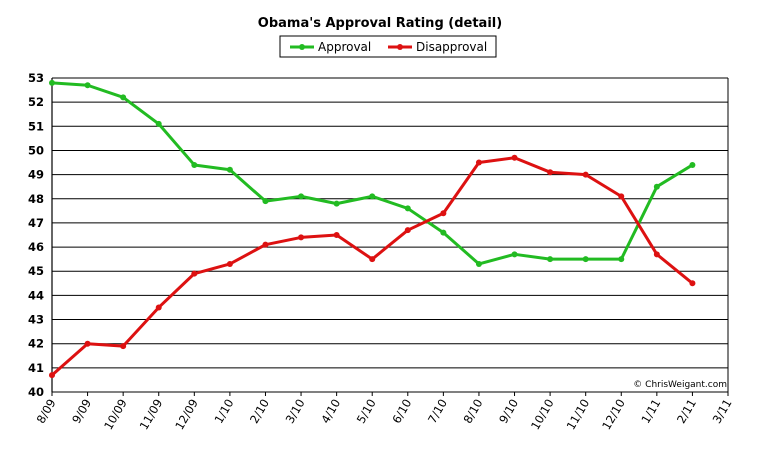  I want to click on x-tick-label: 2/11, so click(686, 411).